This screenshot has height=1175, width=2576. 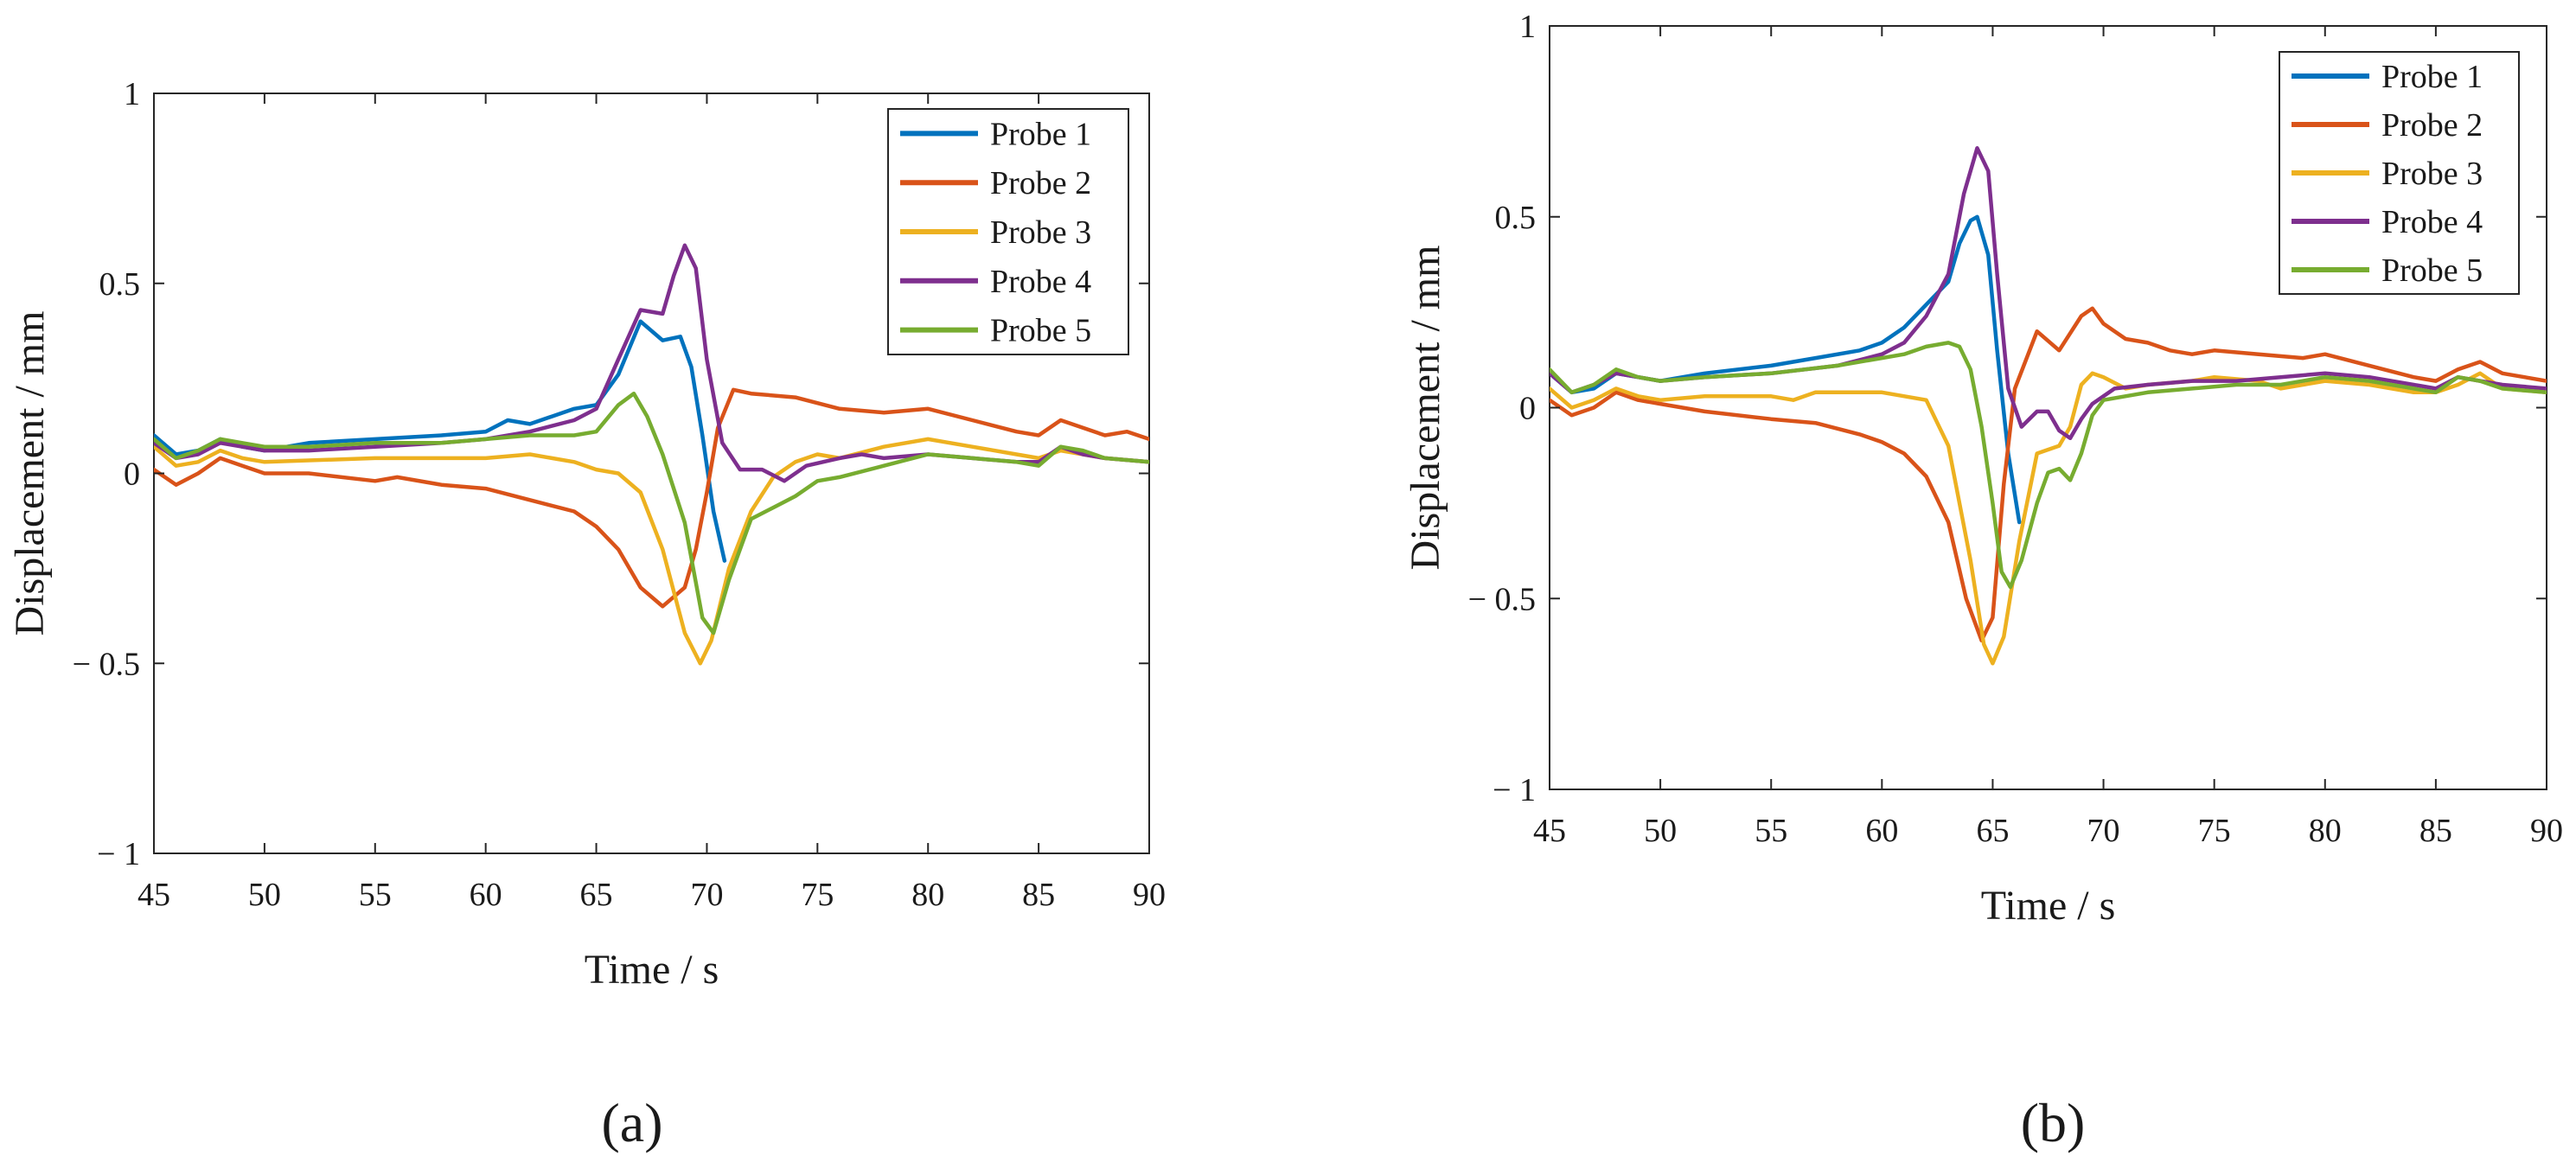 What do you see at coordinates (632, 1122) in the screenshot?
I see `panel-label: (a)` at bounding box center [632, 1122].